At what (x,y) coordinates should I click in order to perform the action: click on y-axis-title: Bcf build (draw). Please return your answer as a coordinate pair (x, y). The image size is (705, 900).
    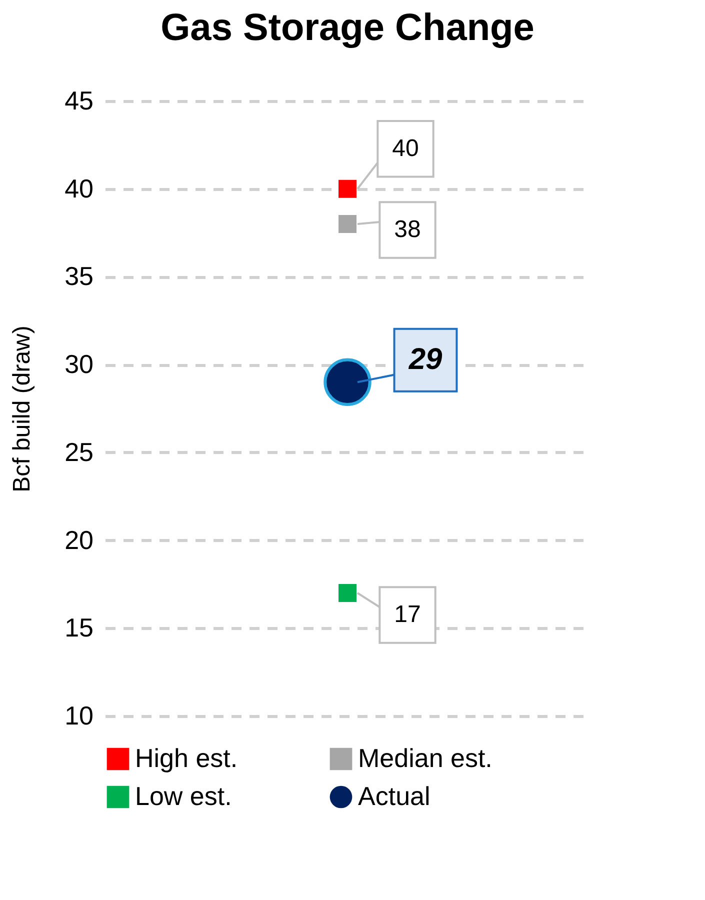
    Looking at the image, I should click on (22, 409).